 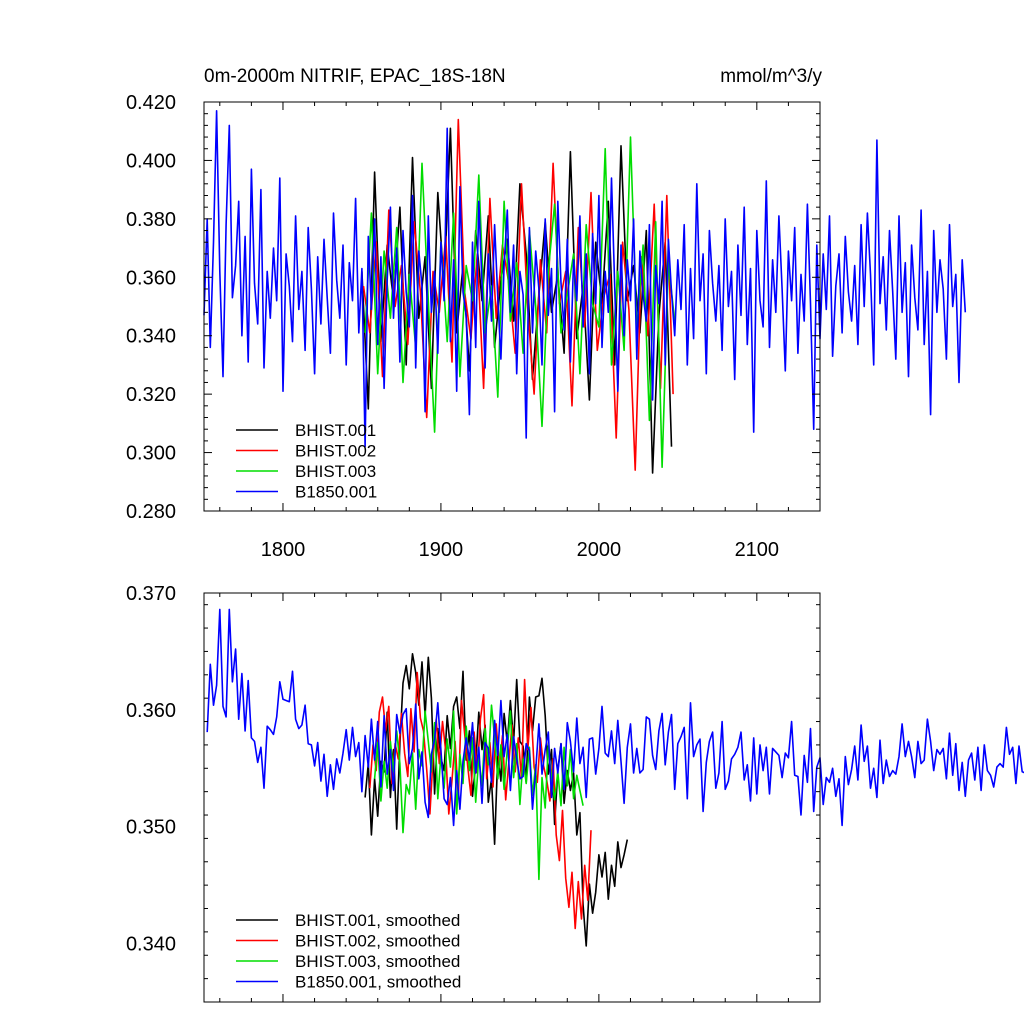 What do you see at coordinates (151, 161) in the screenshot?
I see `y-tick-label: 0.400` at bounding box center [151, 161].